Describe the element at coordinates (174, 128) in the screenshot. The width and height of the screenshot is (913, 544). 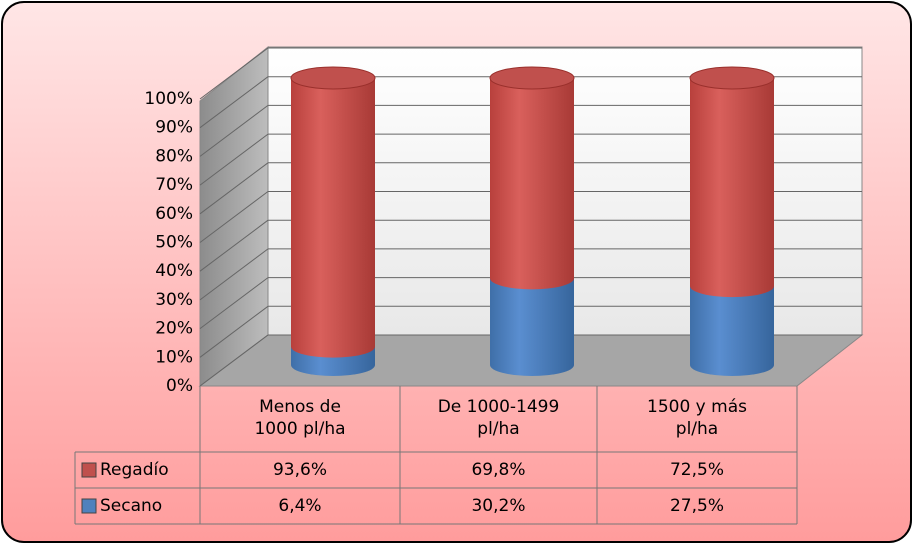
I see `y-tick-label: 90%` at that location.